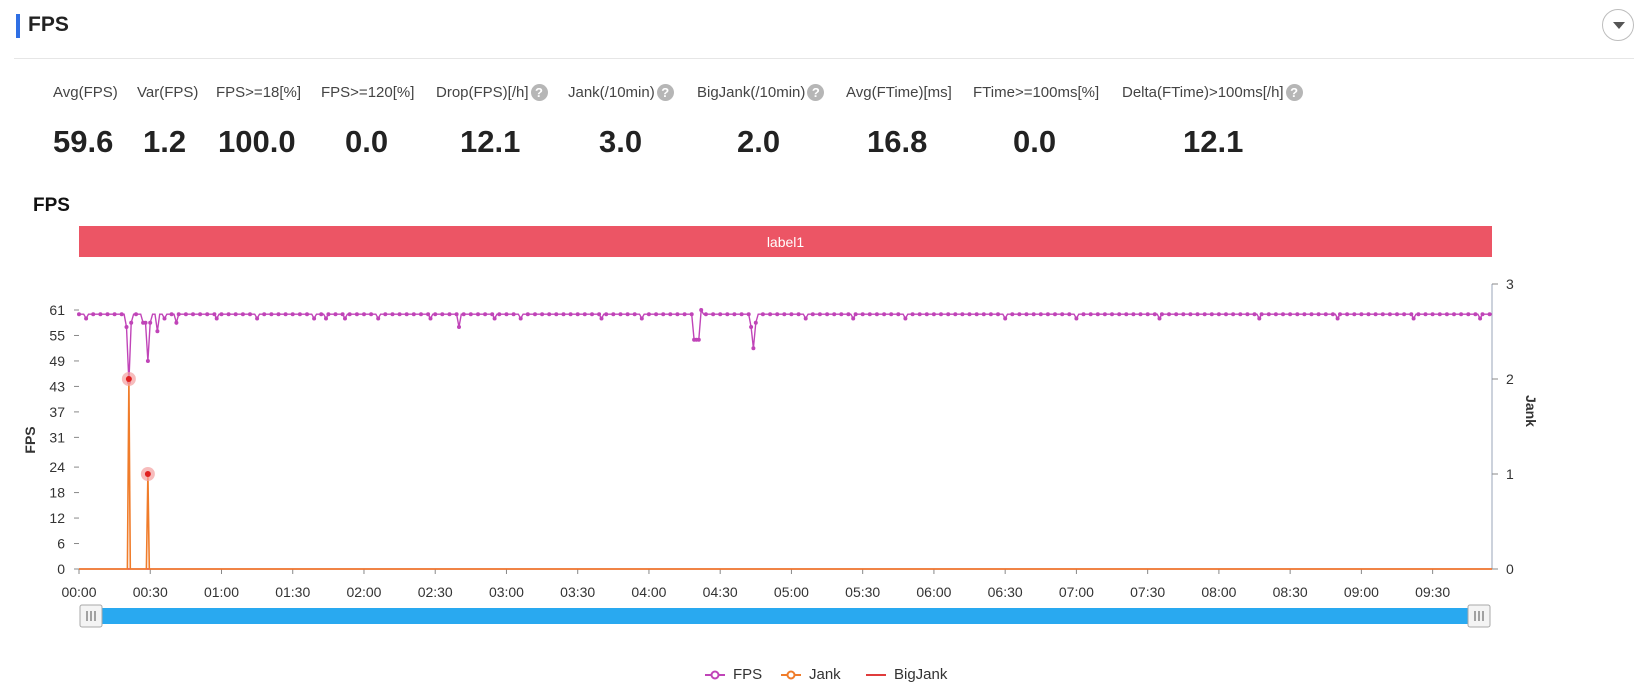 The height and width of the screenshot is (695, 1647). Describe the element at coordinates (1510, 474) in the screenshot. I see `y-right-tick-label: 1` at that location.